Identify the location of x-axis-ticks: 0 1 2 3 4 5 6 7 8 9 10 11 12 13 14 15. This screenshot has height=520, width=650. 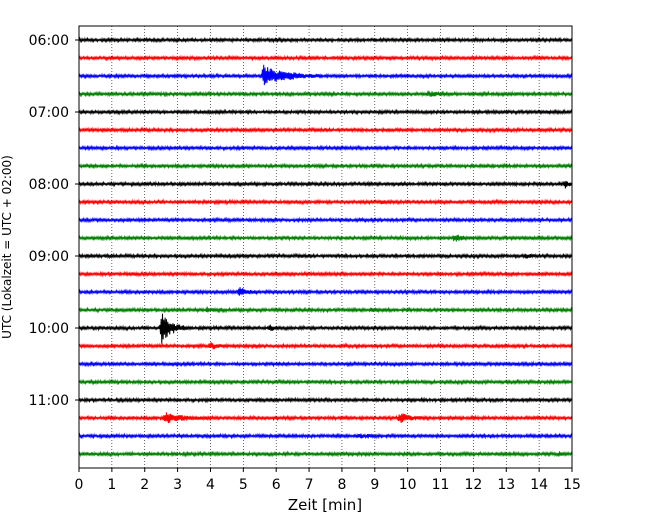
(328, 480).